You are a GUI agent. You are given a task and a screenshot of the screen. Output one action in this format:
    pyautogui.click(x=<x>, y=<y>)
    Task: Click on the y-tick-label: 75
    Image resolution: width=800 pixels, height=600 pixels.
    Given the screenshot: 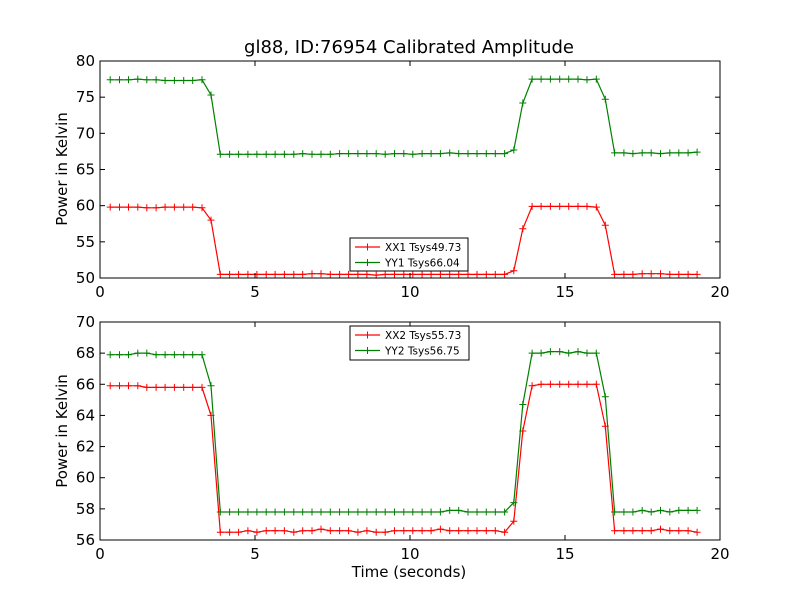 What is the action you would take?
    pyautogui.click(x=85, y=97)
    